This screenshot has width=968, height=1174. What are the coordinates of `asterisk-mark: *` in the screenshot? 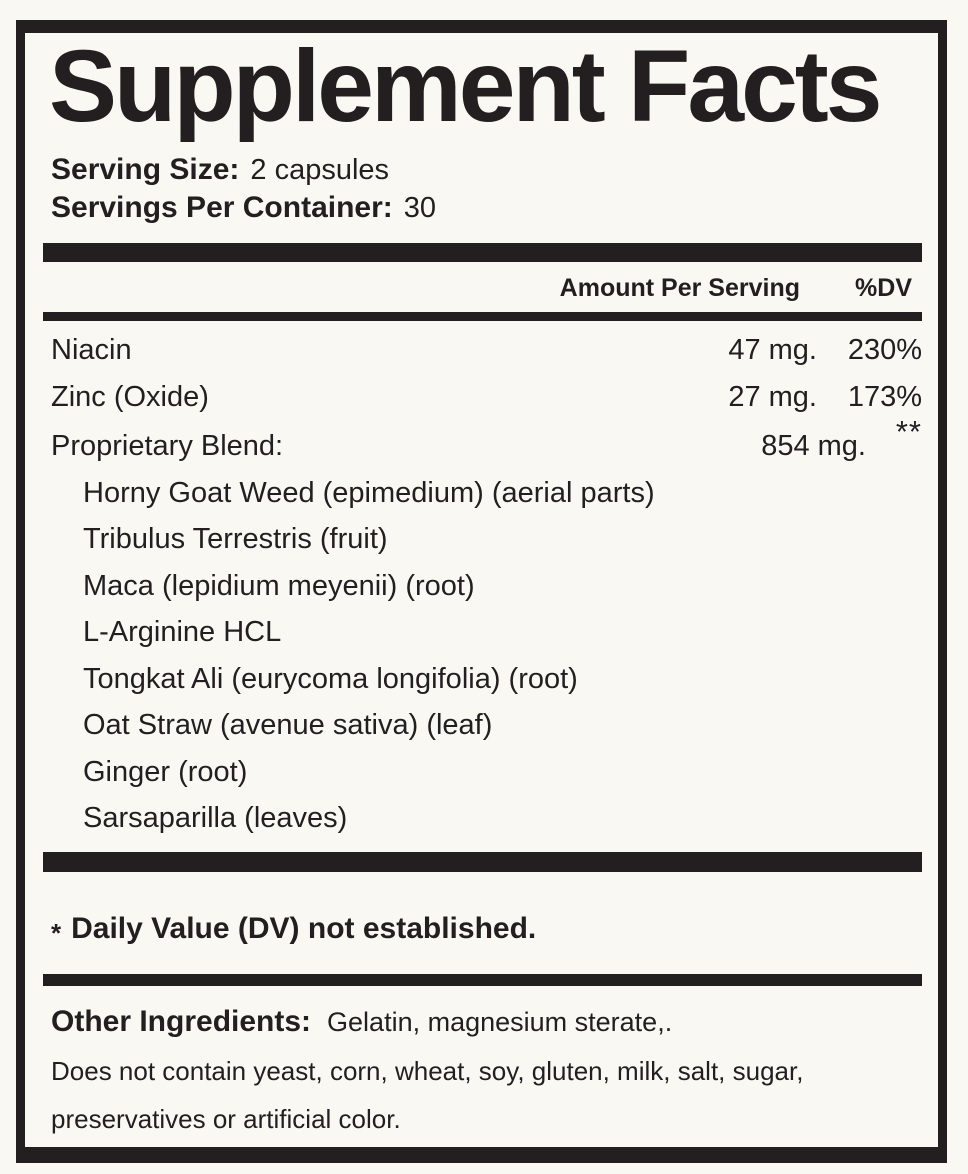 It's located at (56, 932).